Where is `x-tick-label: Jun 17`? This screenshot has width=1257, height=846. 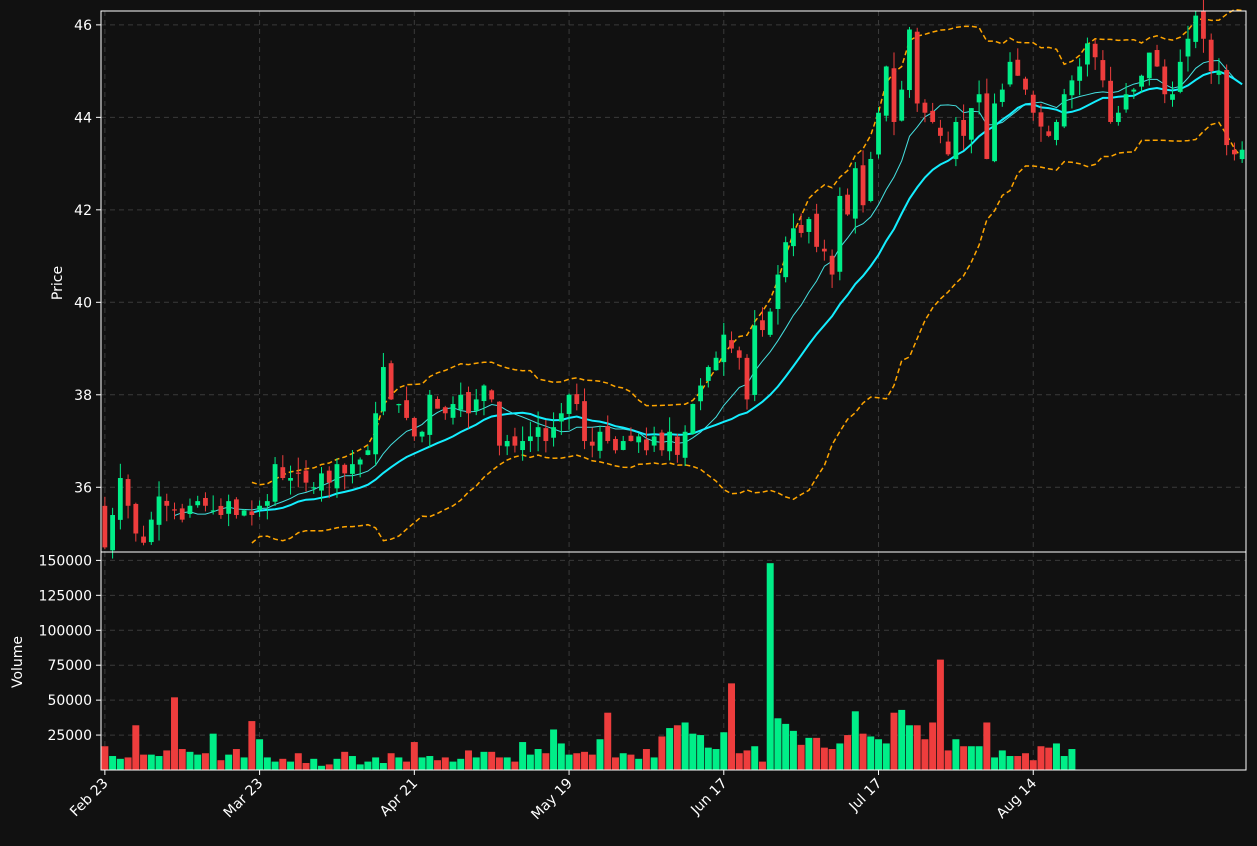 x-tick-label: Jun 17 is located at coordinates (708, 797).